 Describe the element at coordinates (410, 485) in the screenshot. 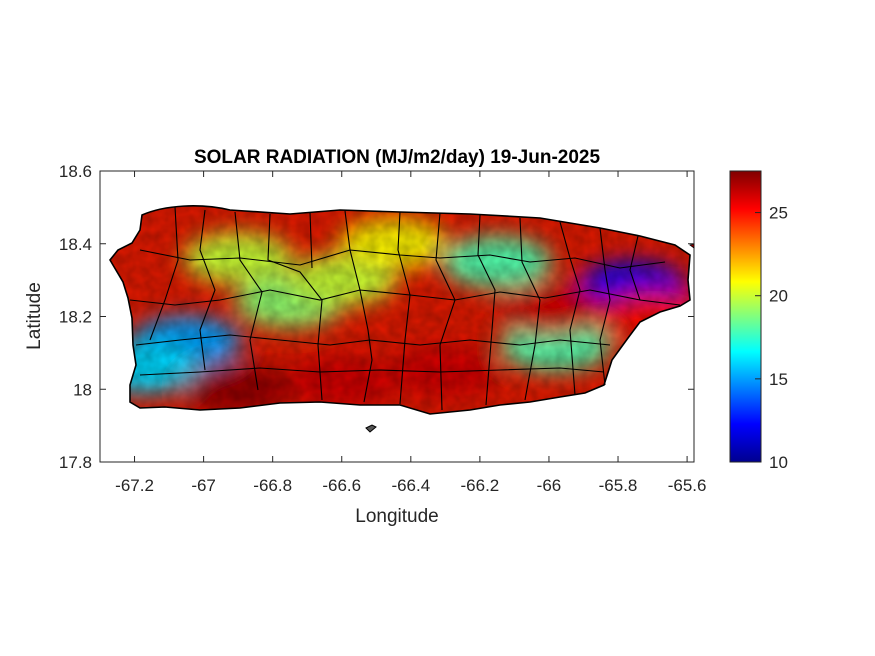

I see `x-tick-label: -66.4` at that location.